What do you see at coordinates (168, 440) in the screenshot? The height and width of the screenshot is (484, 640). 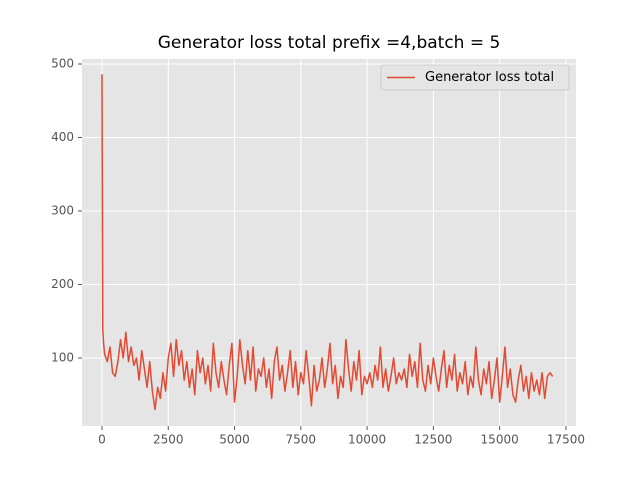 I see `x-tick-label: 2500` at bounding box center [168, 440].